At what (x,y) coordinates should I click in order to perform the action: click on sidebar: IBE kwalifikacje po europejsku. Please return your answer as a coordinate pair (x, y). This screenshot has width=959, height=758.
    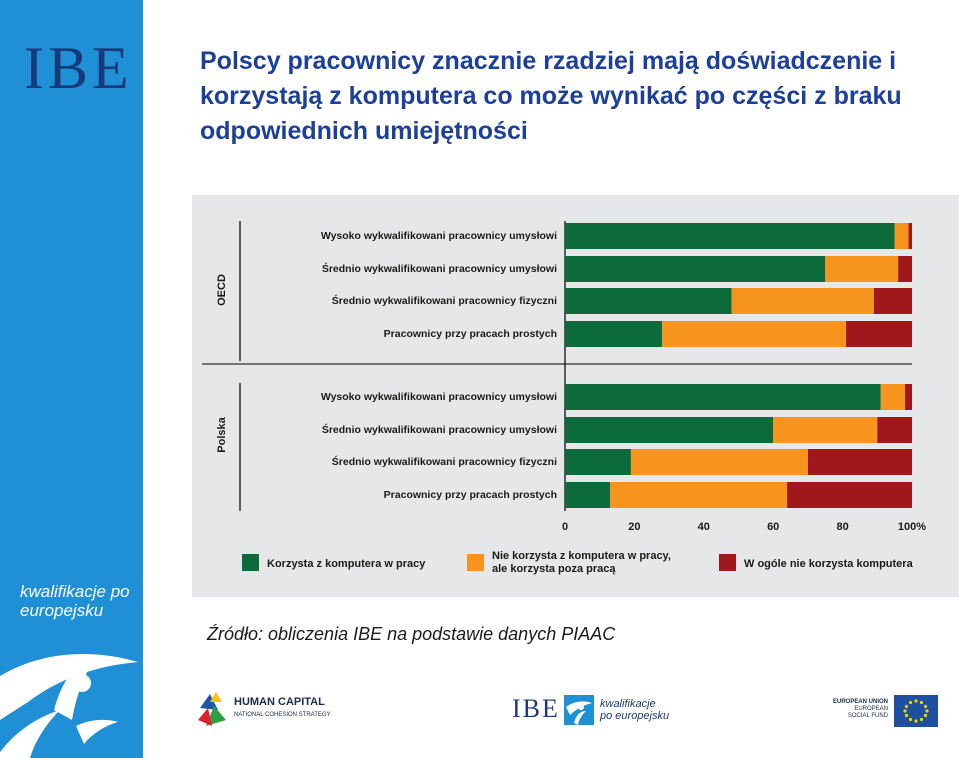
    Looking at the image, I should click on (71, 379).